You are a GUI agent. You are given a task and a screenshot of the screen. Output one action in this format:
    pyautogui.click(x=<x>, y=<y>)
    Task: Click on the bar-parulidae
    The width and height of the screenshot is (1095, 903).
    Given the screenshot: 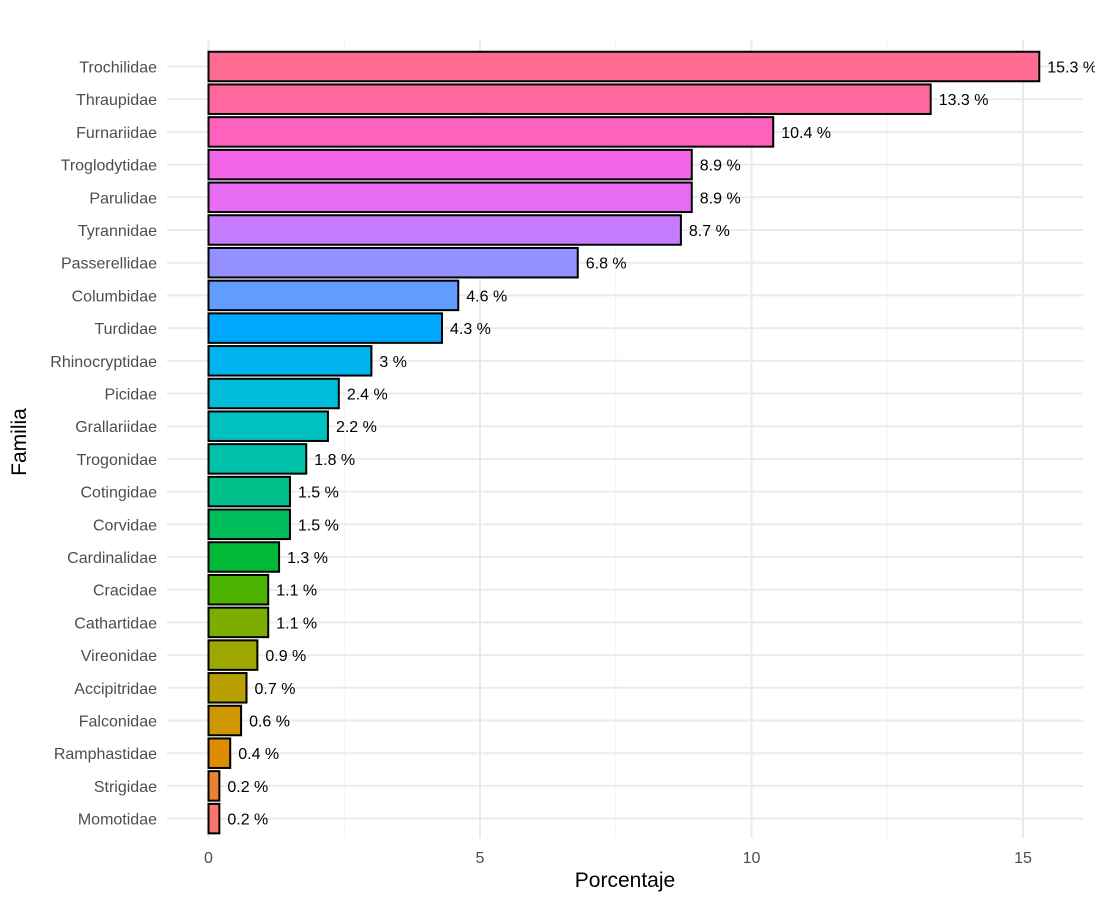 What is the action you would take?
    pyautogui.click(x=450, y=197)
    